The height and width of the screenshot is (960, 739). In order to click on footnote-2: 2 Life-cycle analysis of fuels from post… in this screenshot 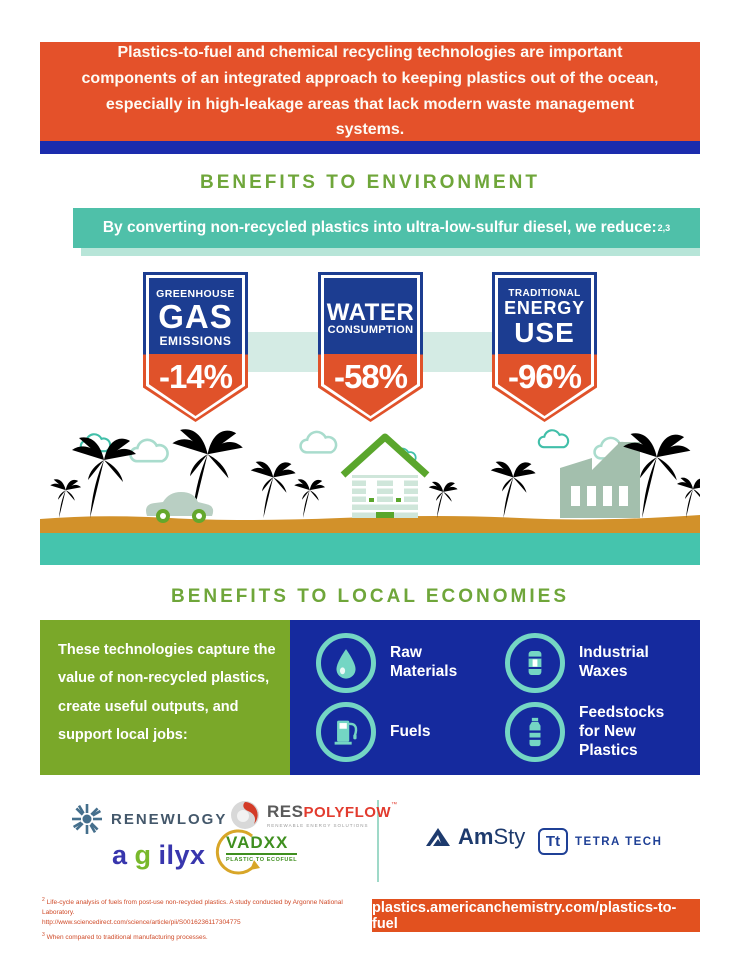, I will do `click(202, 912)`.